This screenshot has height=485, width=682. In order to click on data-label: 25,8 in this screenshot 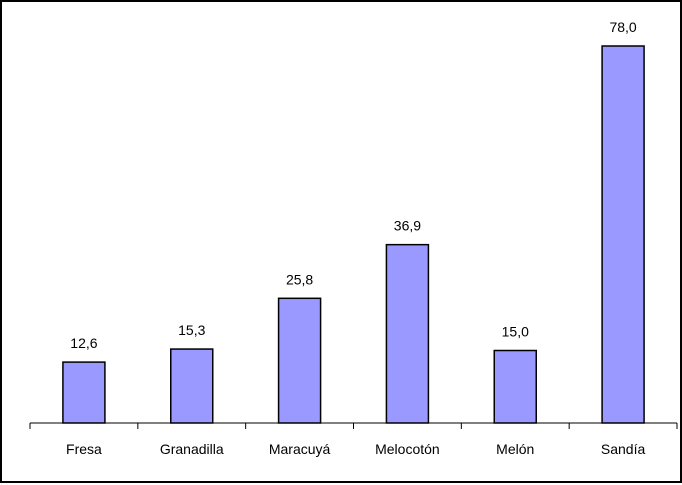, I will do `click(299, 279)`.